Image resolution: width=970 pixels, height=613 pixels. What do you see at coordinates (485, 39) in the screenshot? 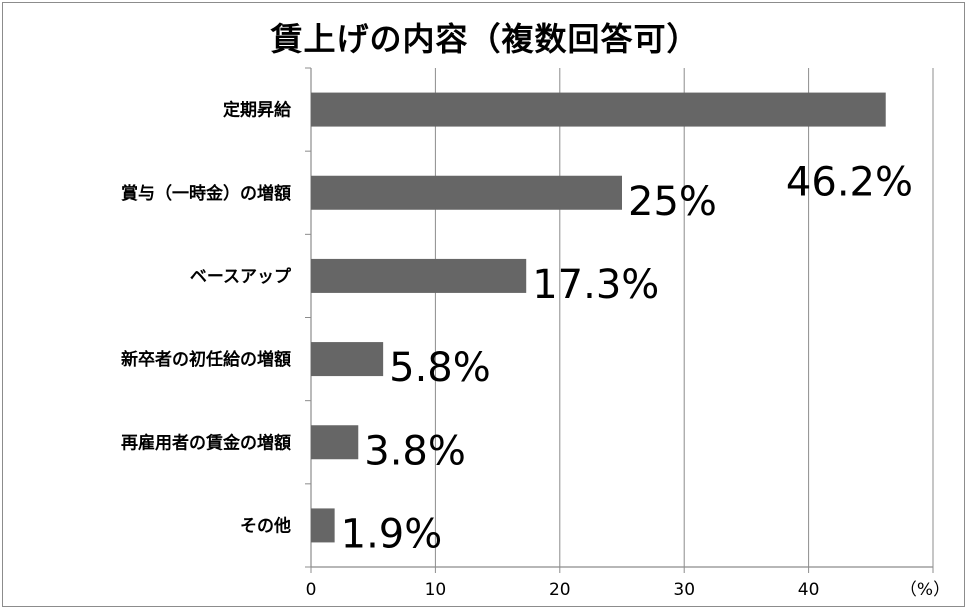
I see `chart-title: 賃上げの内容（複数回答可）` at bounding box center [485, 39].